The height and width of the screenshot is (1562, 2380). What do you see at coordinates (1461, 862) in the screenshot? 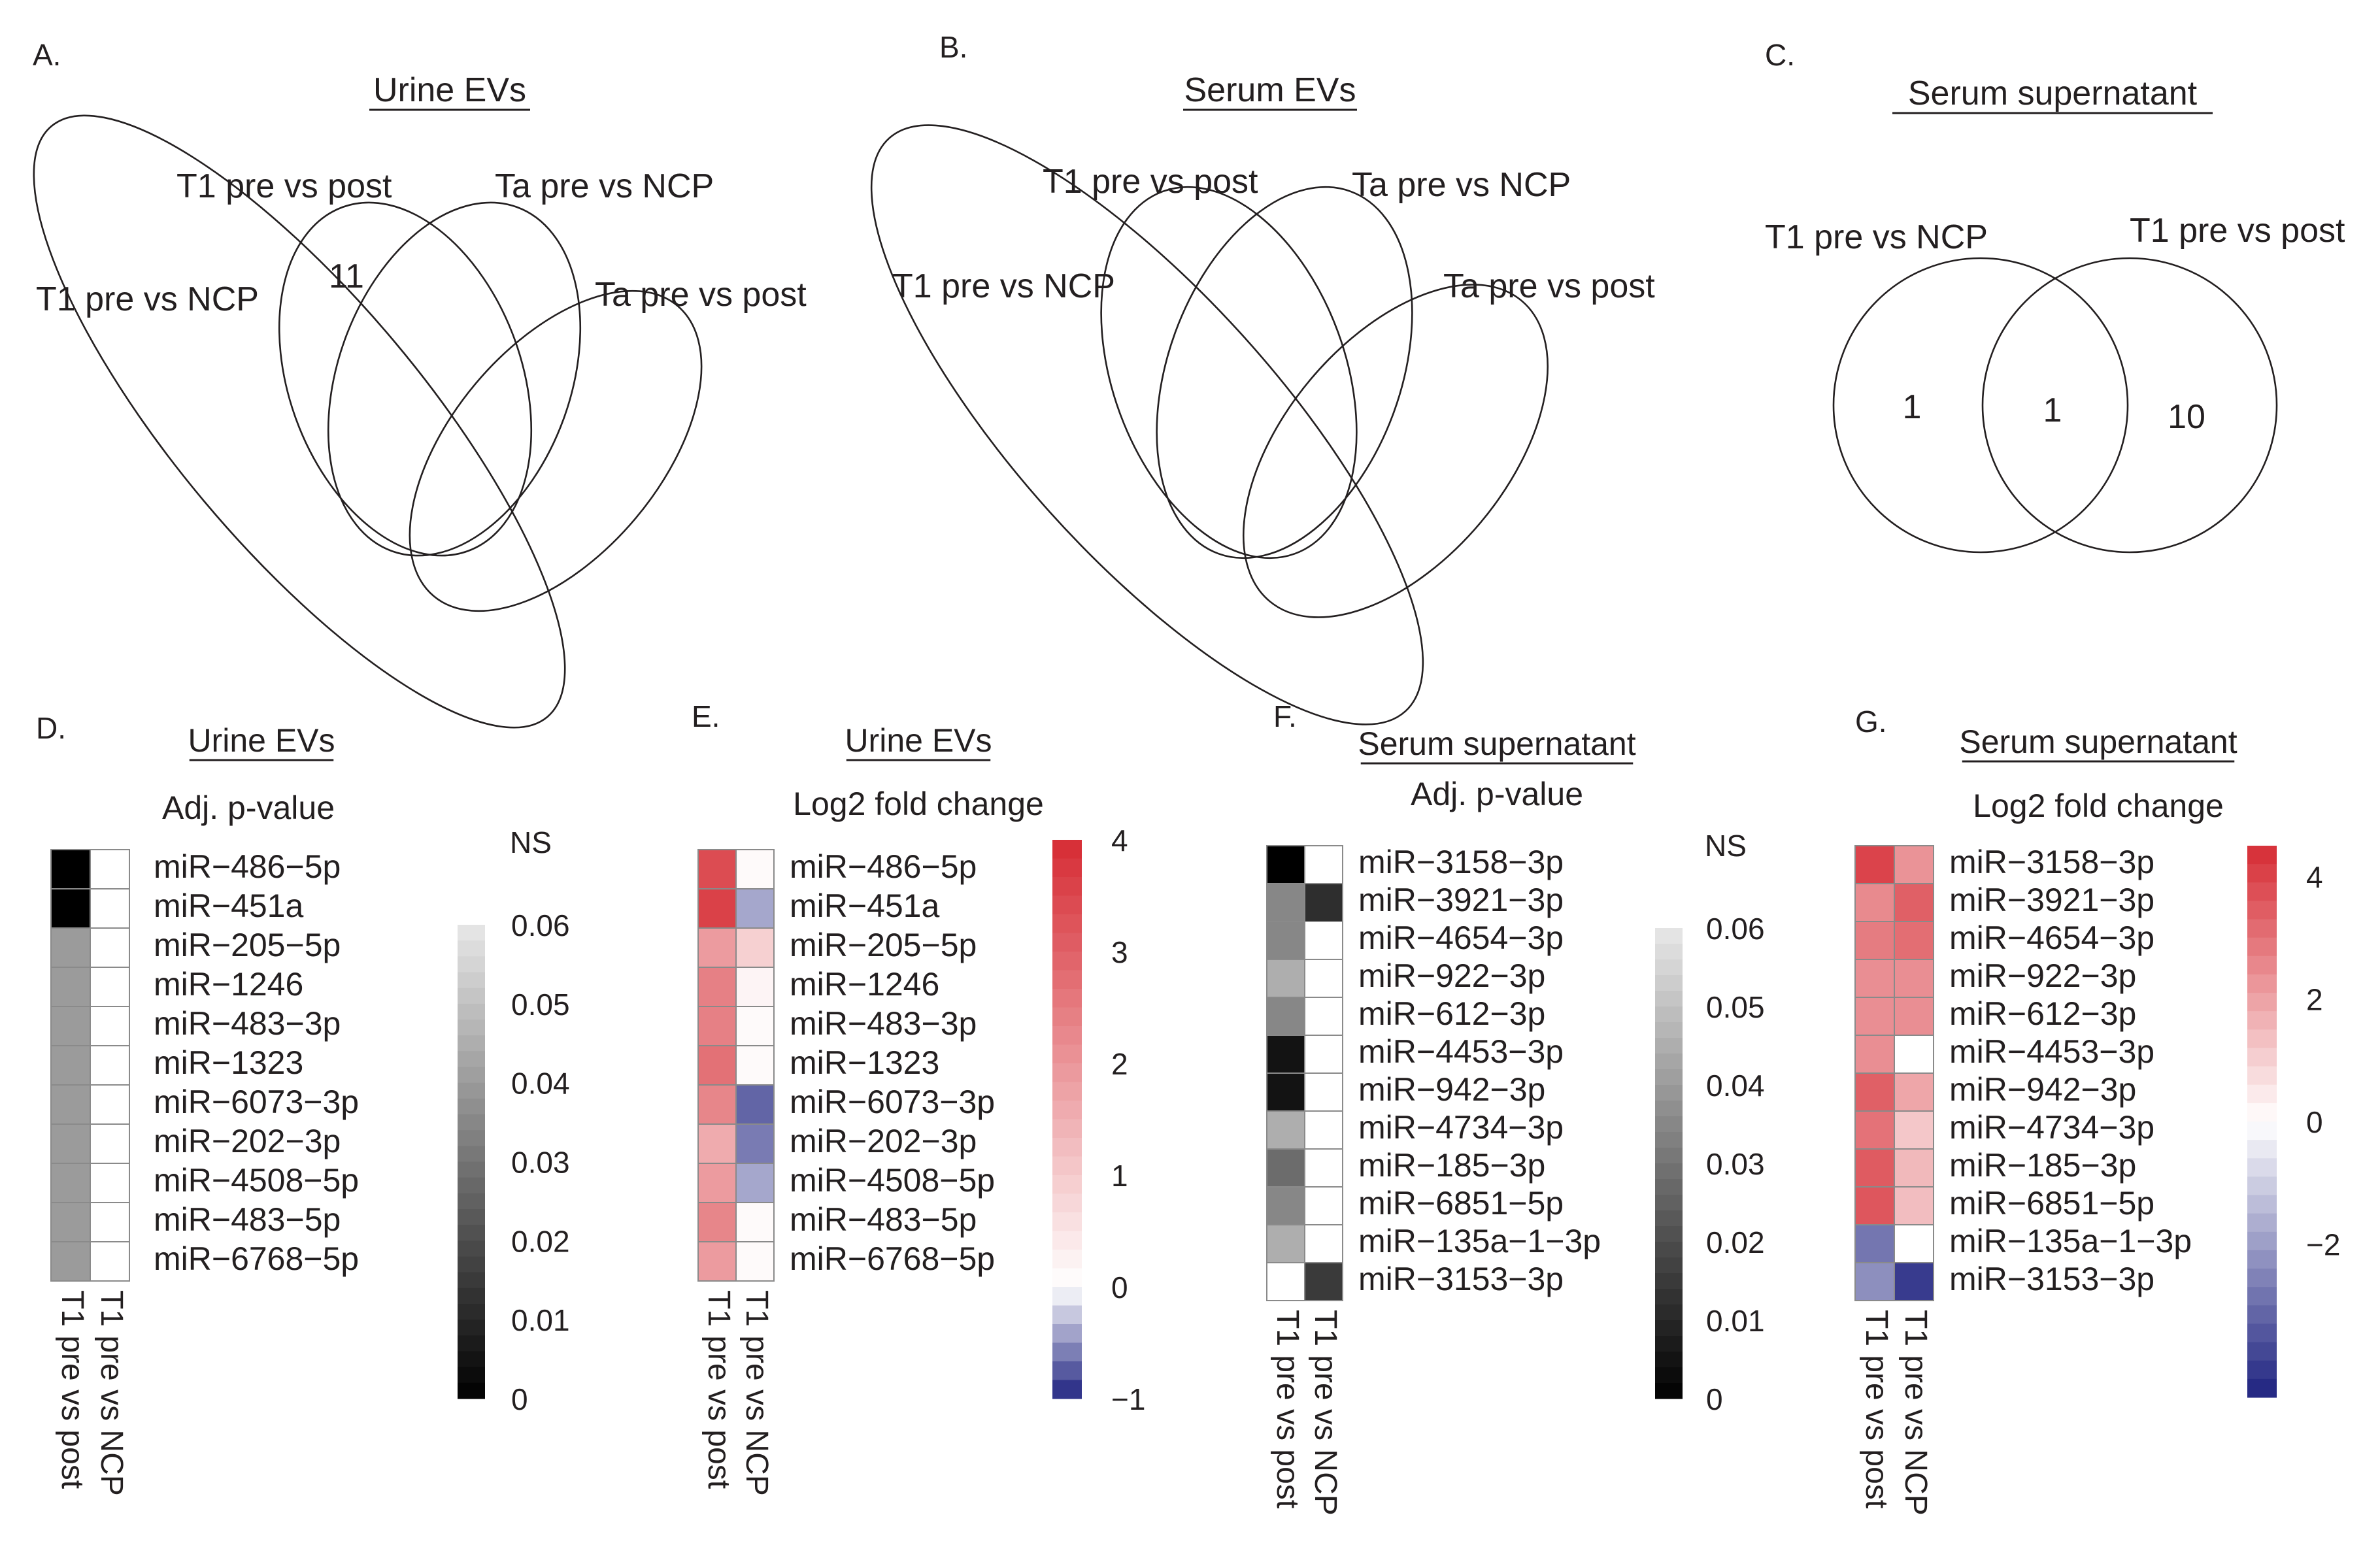
I see `row-label: miR−3158−3p` at bounding box center [1461, 862].